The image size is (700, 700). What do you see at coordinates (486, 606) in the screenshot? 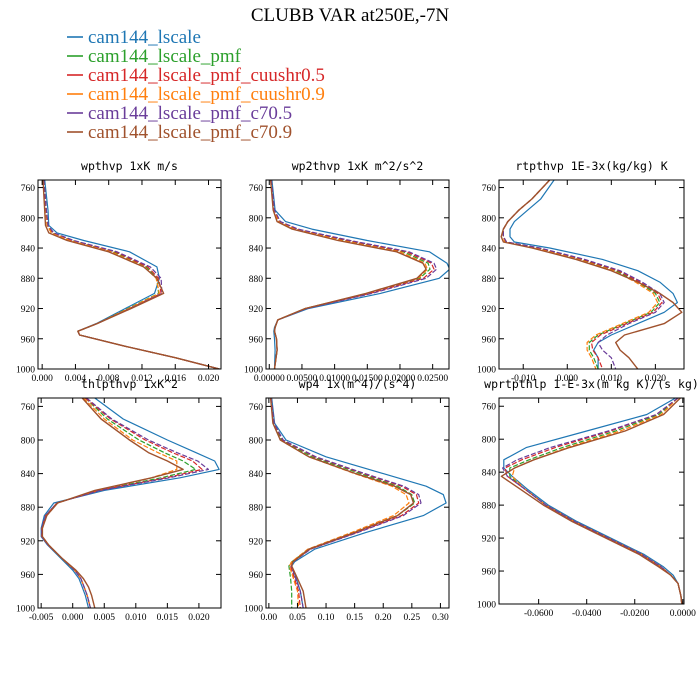
I see `ytick-label-5-6: 1000` at bounding box center [486, 606].